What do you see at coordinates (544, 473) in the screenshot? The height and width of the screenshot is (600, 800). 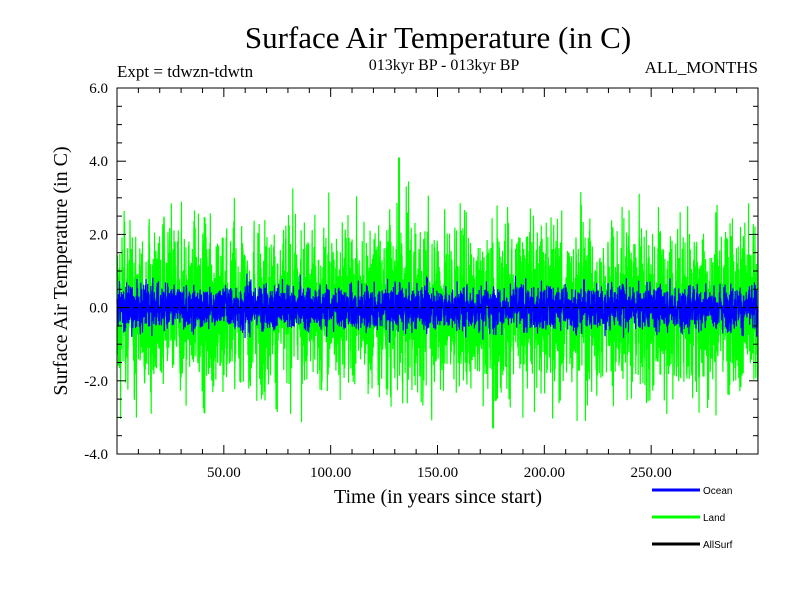 I see `x-tick-label: 200.00` at bounding box center [544, 473].